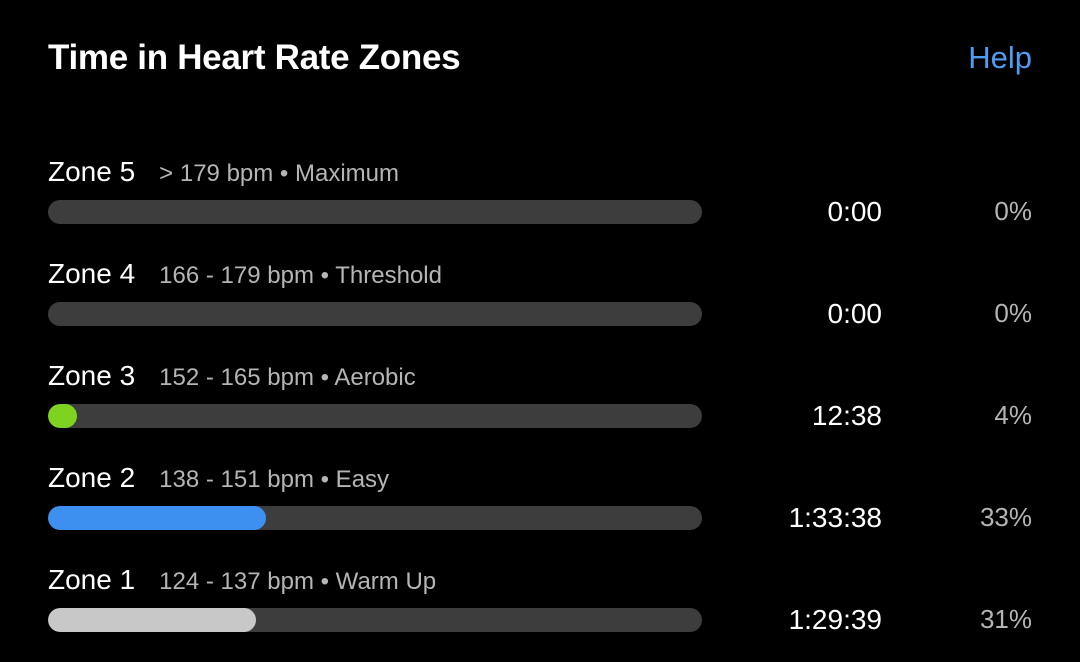 The height and width of the screenshot is (662, 1080). I want to click on header: Time in Heart Rate Zones Help, so click(540, 58).